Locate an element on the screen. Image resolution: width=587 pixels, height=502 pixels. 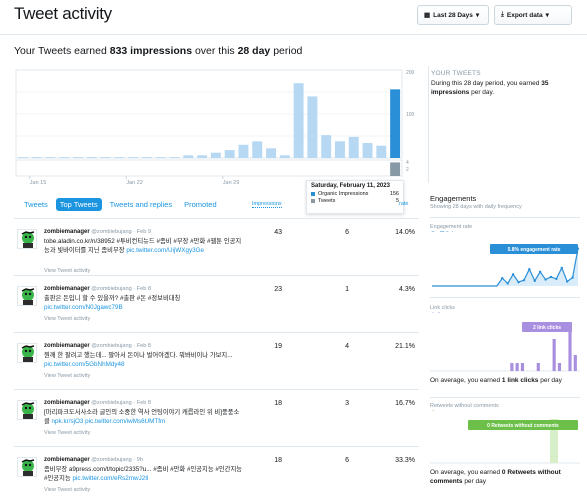
tweet-link: pic.twitter.com/UijWXgy3Ge is located at coordinates (165, 250).